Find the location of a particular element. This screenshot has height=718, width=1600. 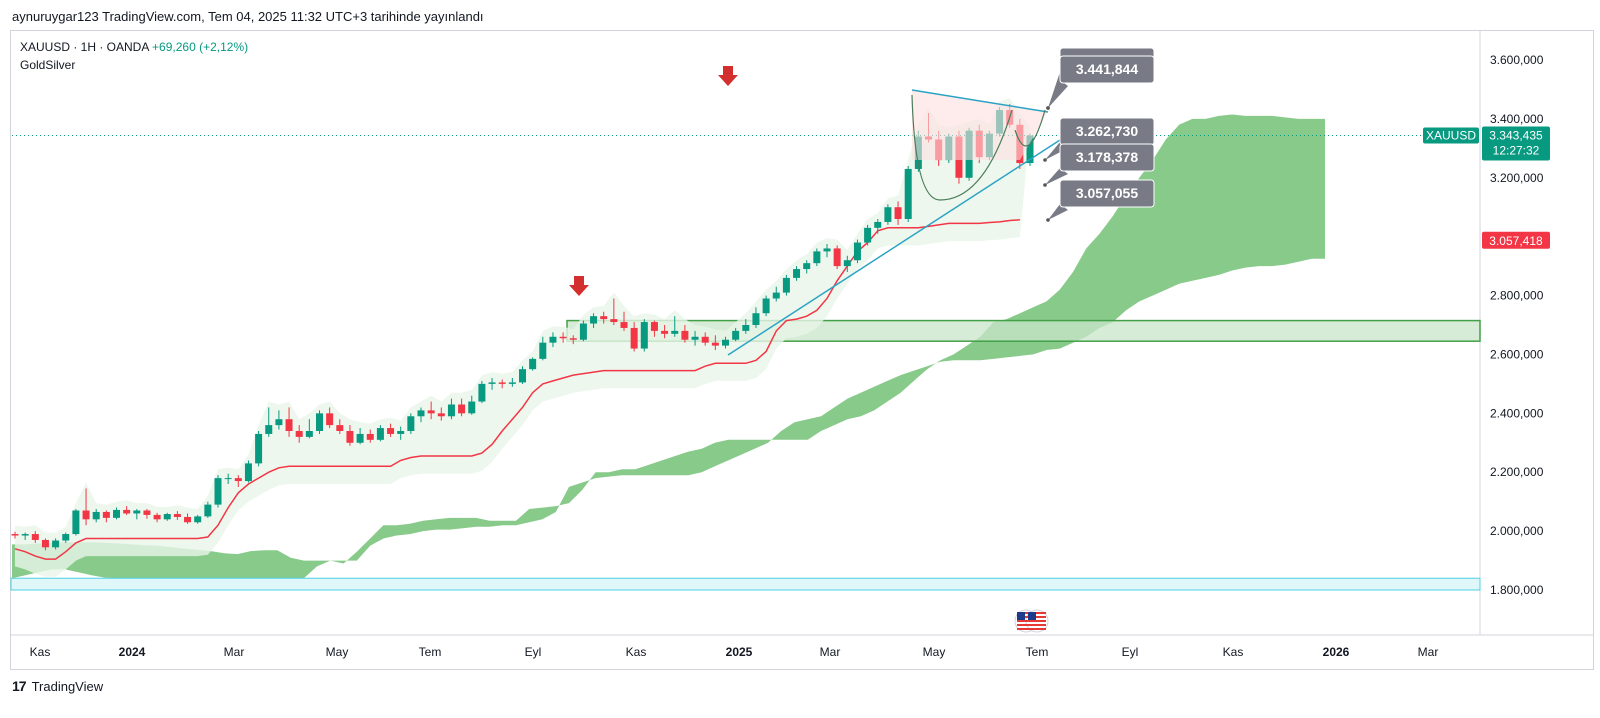

x-tick-label: 2024 is located at coordinates (132, 652).